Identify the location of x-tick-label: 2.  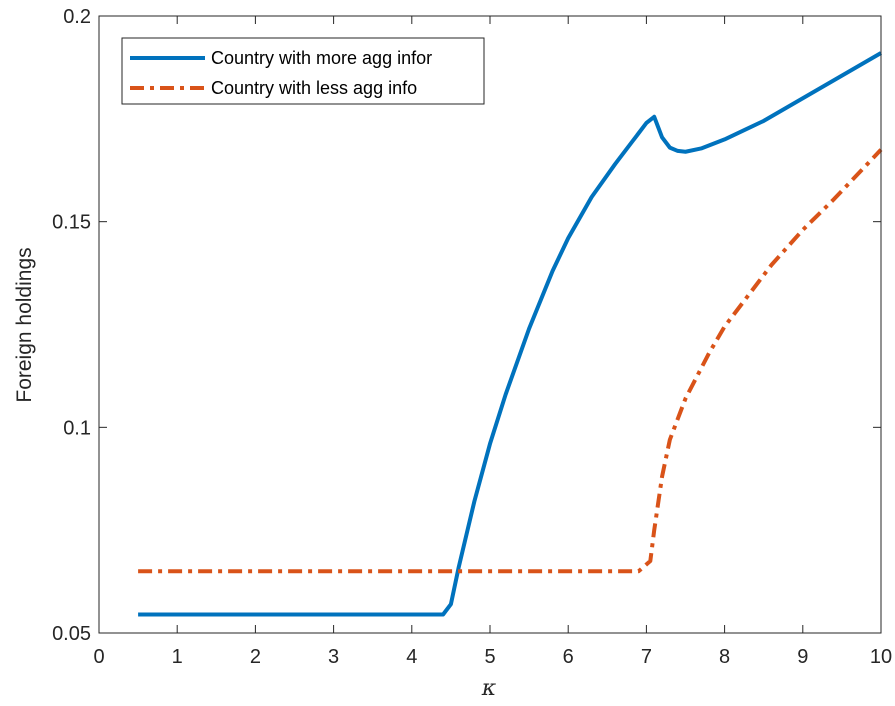
(255, 657).